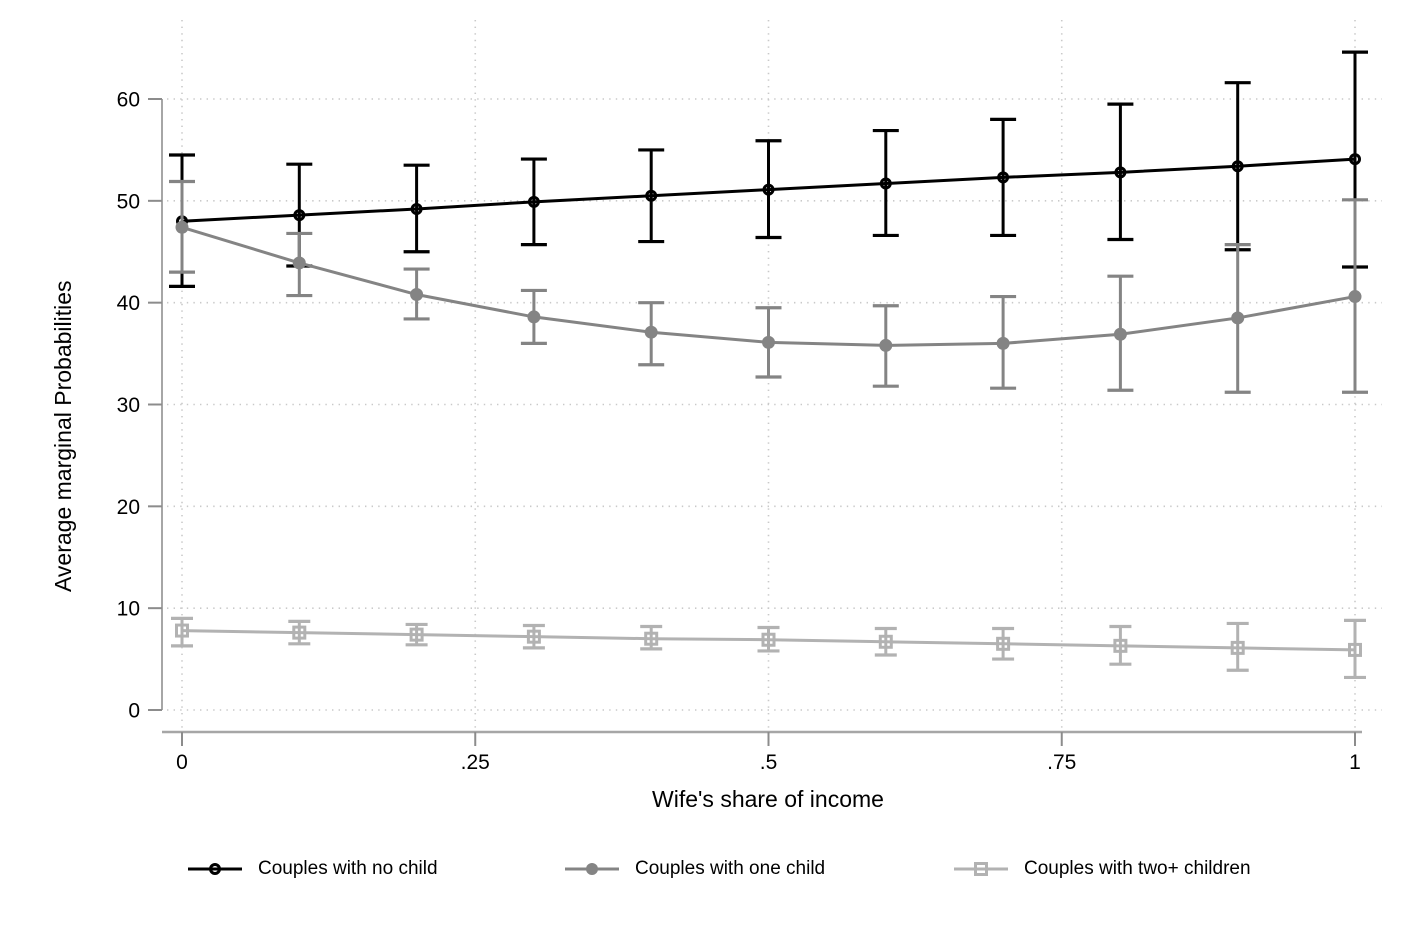 The height and width of the screenshot is (940, 1409). I want to click on legend-item-no-child: Couples with no child, so click(313, 869).